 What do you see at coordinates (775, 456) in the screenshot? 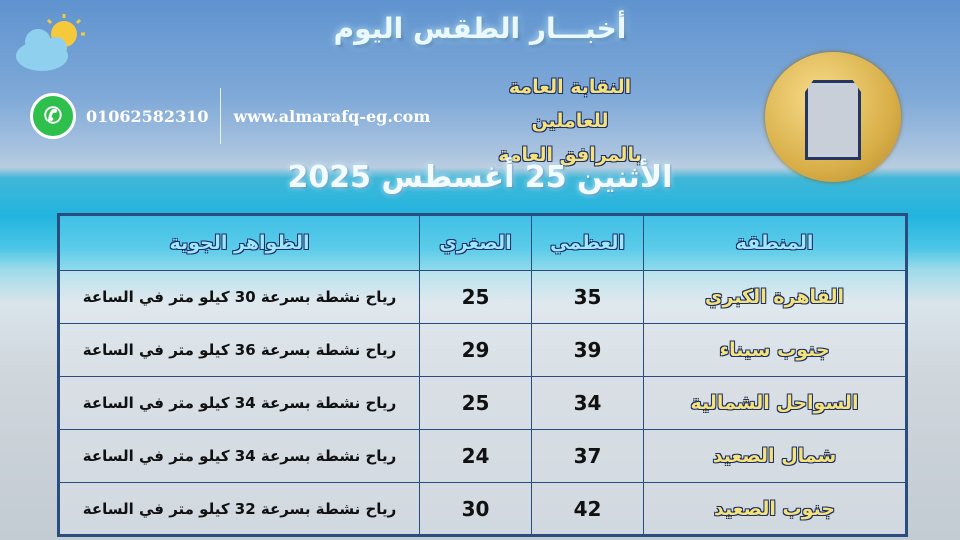
I see `region-cell: شمال الصعيد` at bounding box center [775, 456].